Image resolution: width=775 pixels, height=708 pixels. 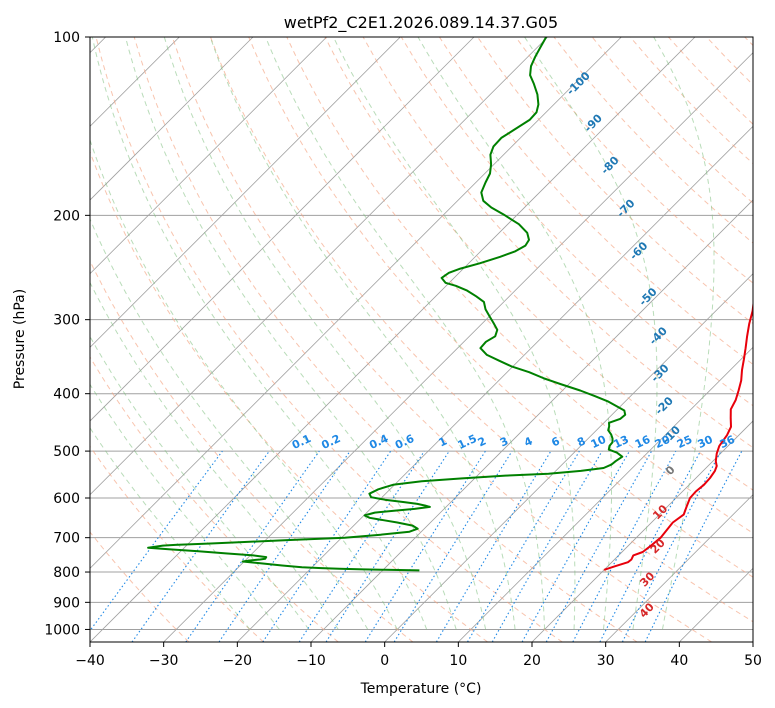 I want to click on dry-adiabat-label: 20, so click(x=658, y=546).